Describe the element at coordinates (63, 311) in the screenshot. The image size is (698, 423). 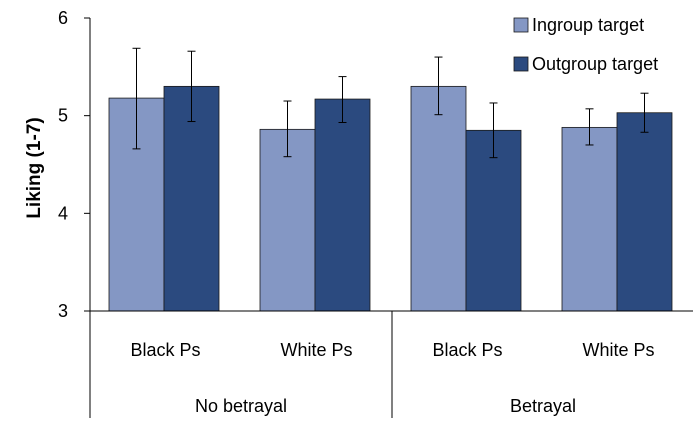
I see `y-tick-label: 3` at that location.